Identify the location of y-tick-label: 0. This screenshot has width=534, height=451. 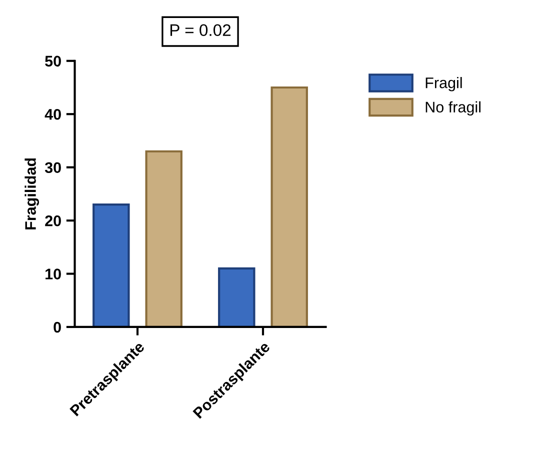
(57, 327).